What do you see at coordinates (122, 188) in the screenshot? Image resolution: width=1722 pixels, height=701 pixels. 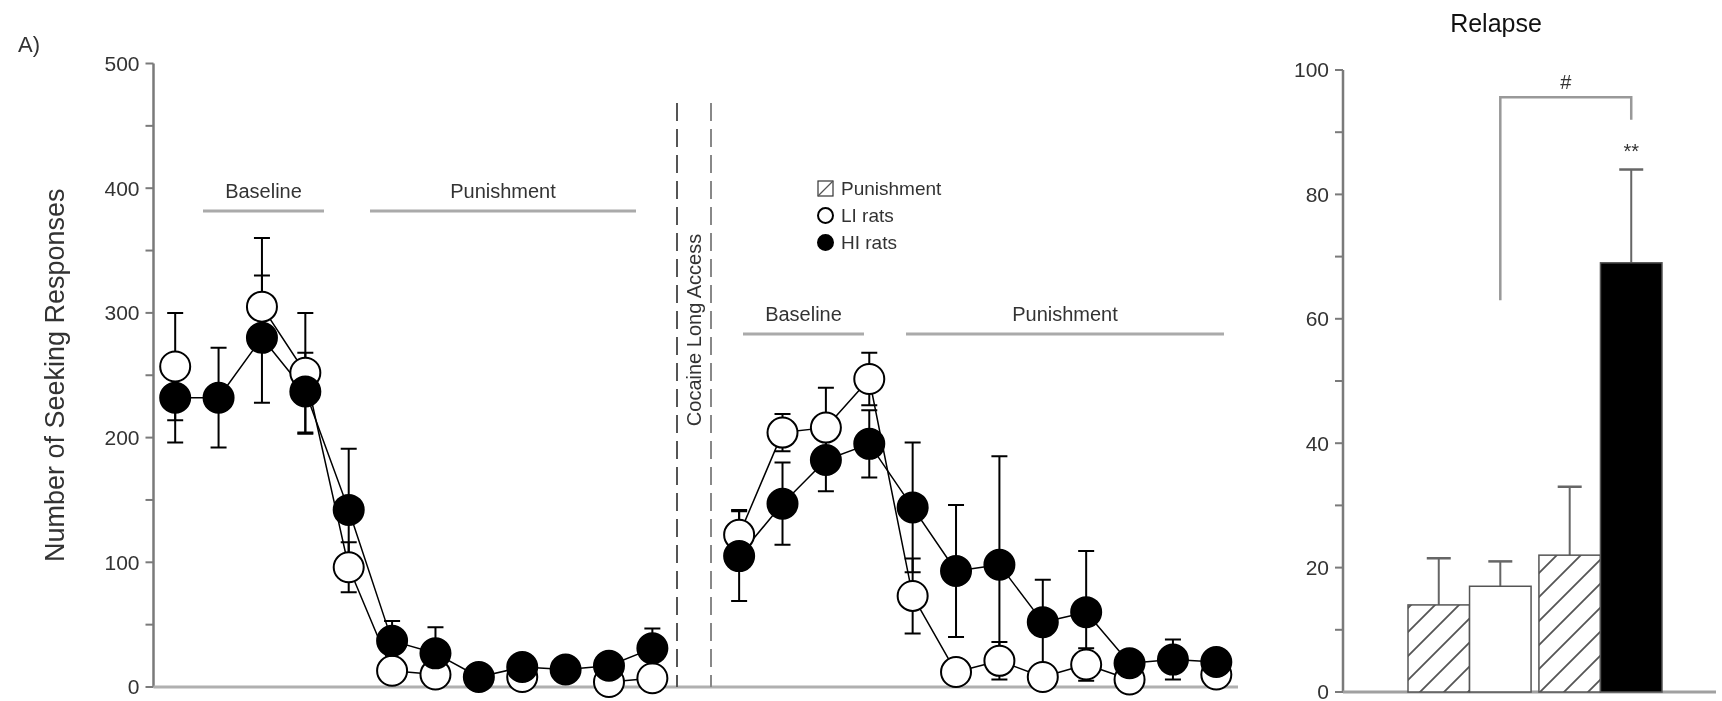 I see `y-tick-label: 400` at bounding box center [122, 188].